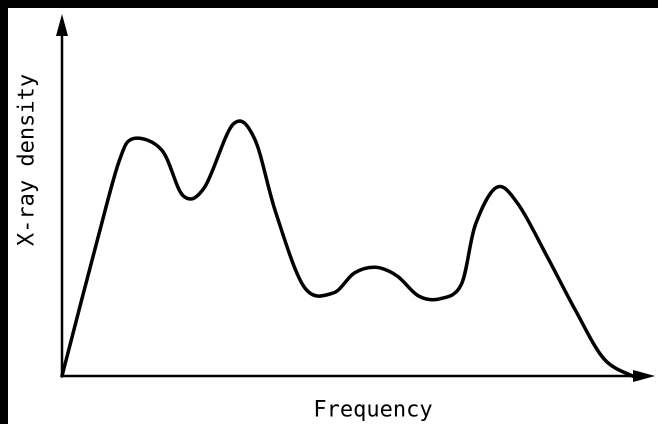 This screenshot has width=658, height=424. I want to click on x-axis-label: Frequency, so click(373, 410).